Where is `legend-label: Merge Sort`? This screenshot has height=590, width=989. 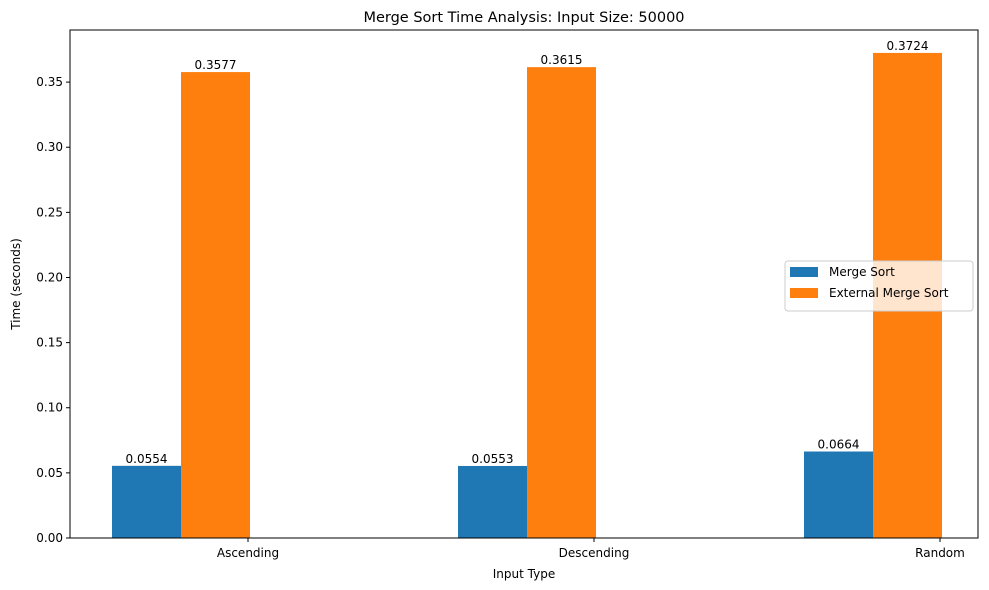
legend-label: Merge Sort is located at coordinates (862, 272).